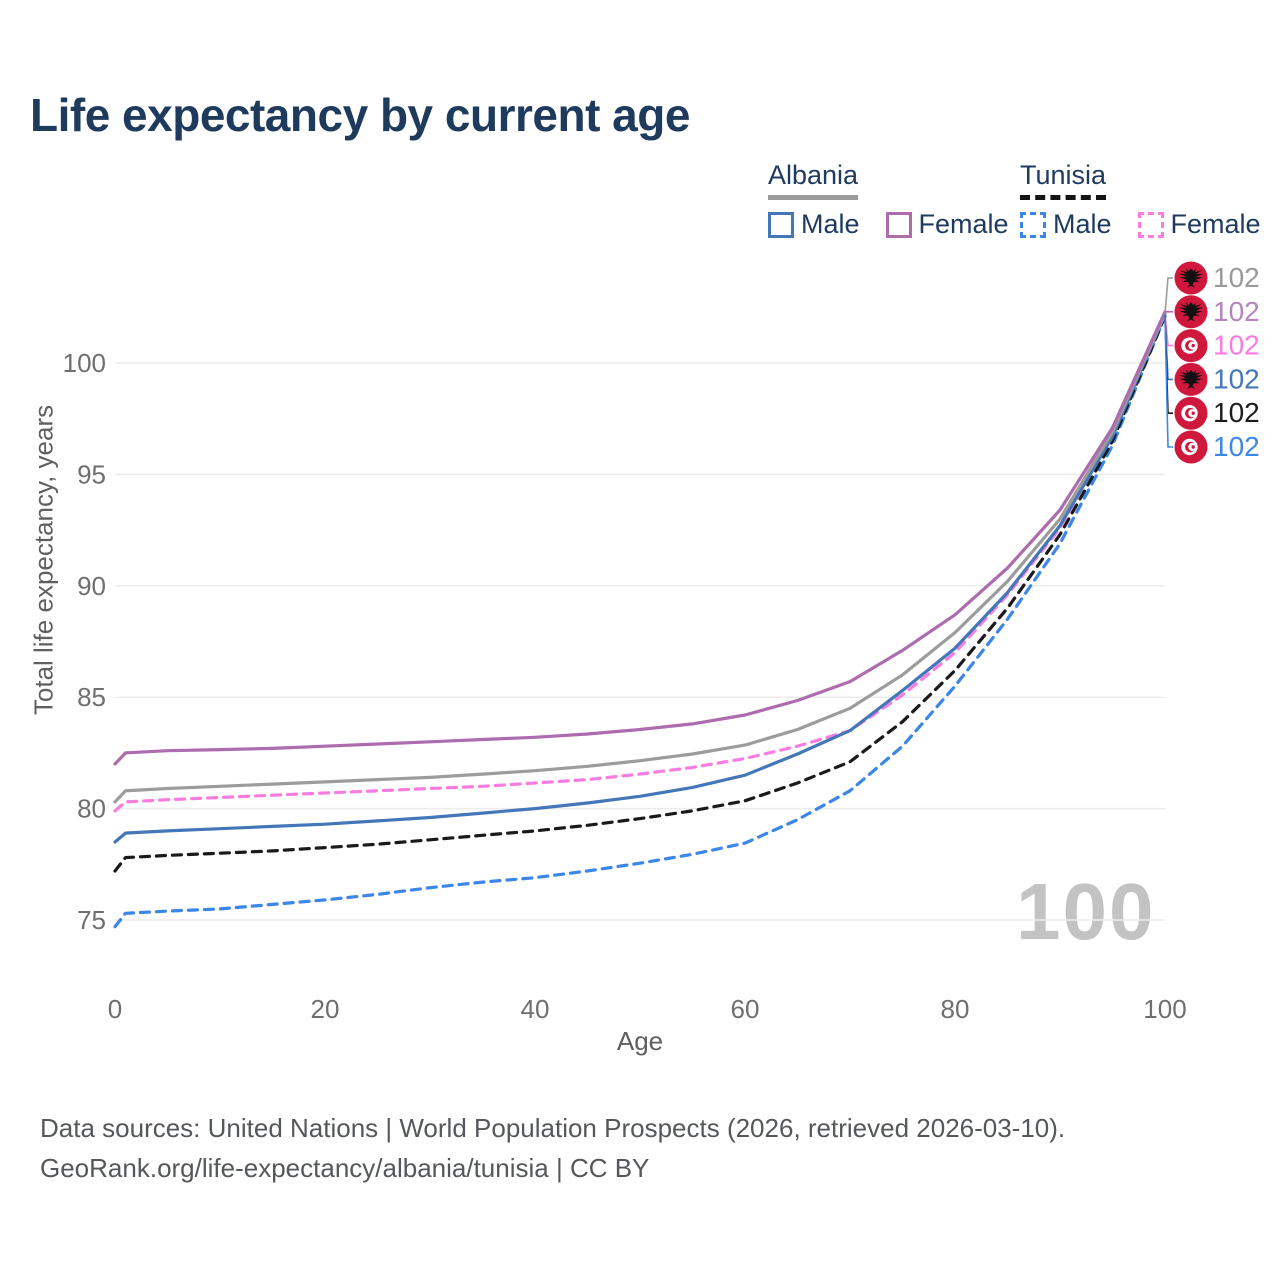  I want to click on legend-group-albania: Albania Male Female, so click(901, 200).